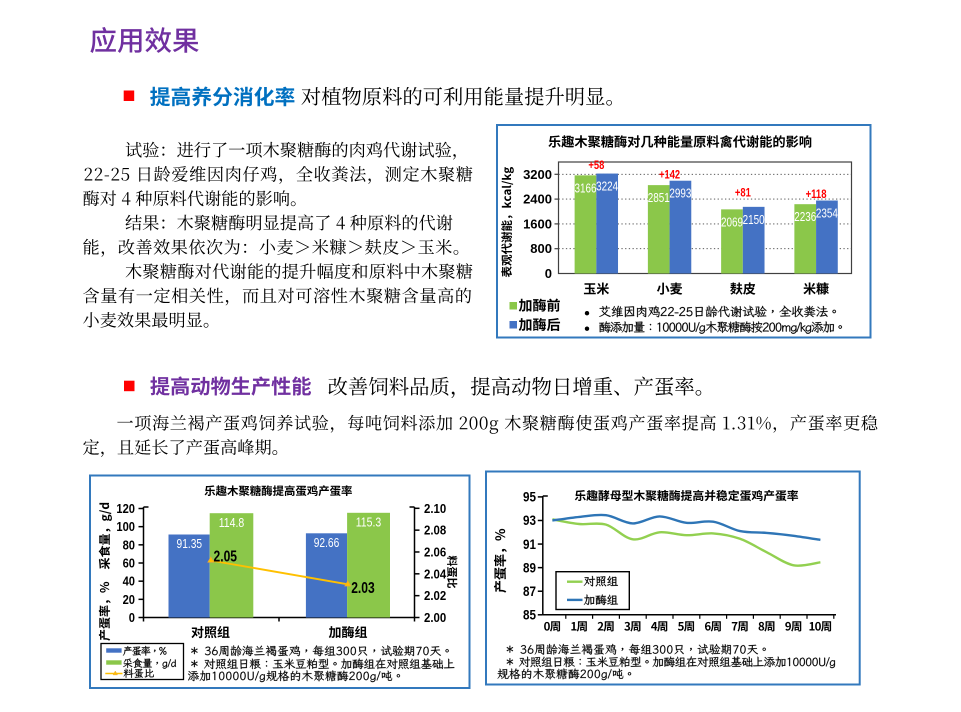  What do you see at coordinates (529, 544) in the screenshot?
I see `svg-text: 91` at bounding box center [529, 544].